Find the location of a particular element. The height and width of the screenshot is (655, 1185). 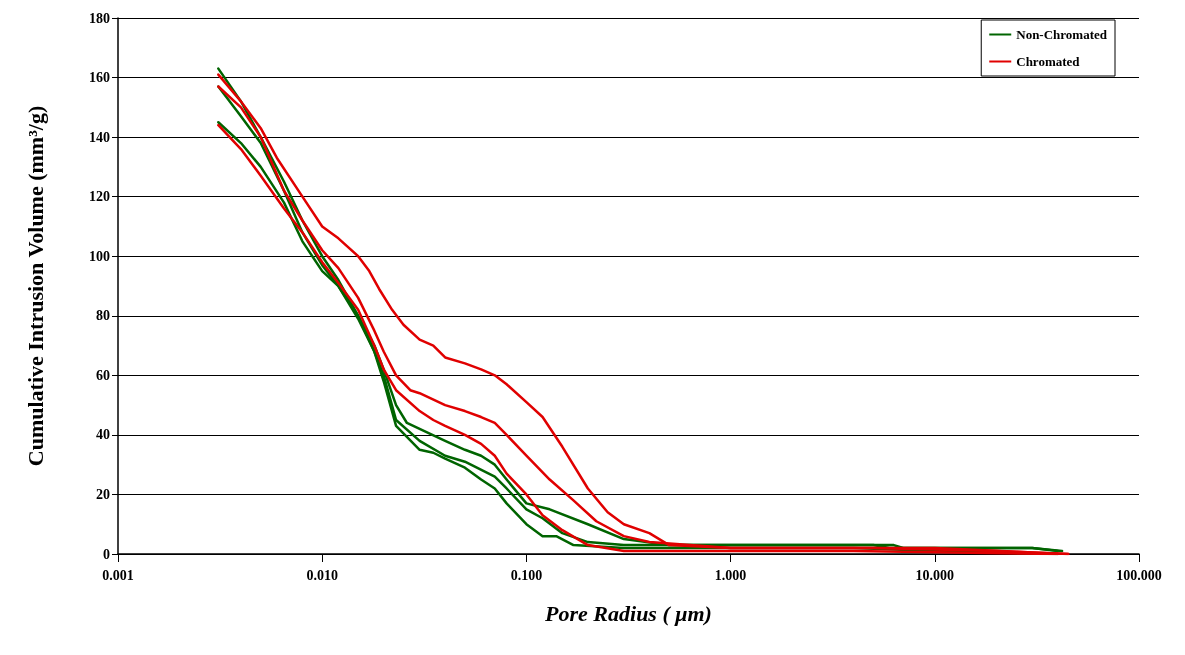

legend-label: Non-Chromated is located at coordinates (1062, 34).